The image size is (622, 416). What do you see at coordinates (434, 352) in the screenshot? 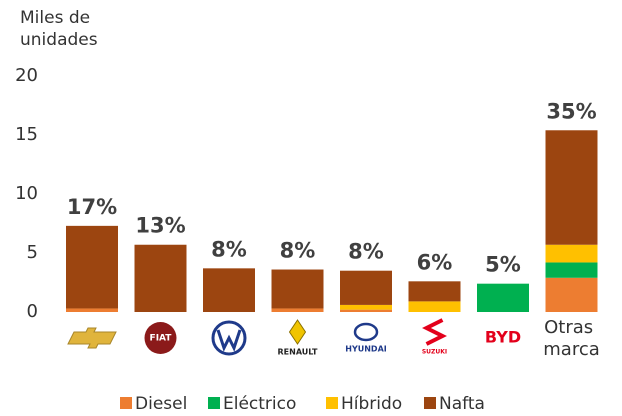
I see `x-tick-label: SUZUKI` at bounding box center [434, 352].